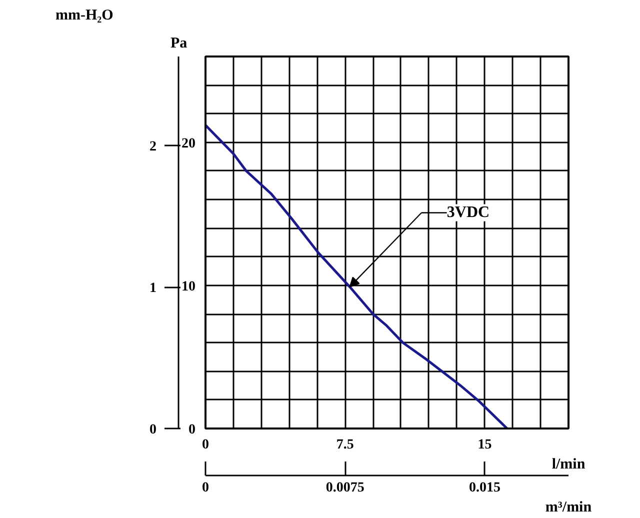 The height and width of the screenshot is (518, 640). I want to click on y2-tick-label: 1, so click(153, 288).